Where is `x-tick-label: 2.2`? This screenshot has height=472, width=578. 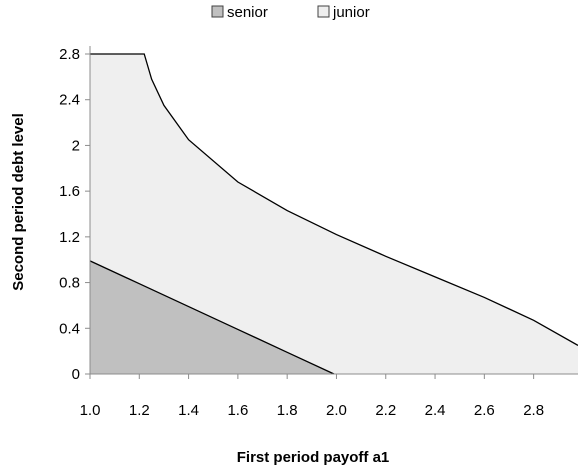 x-tick-label: 2.2 is located at coordinates (385, 410).